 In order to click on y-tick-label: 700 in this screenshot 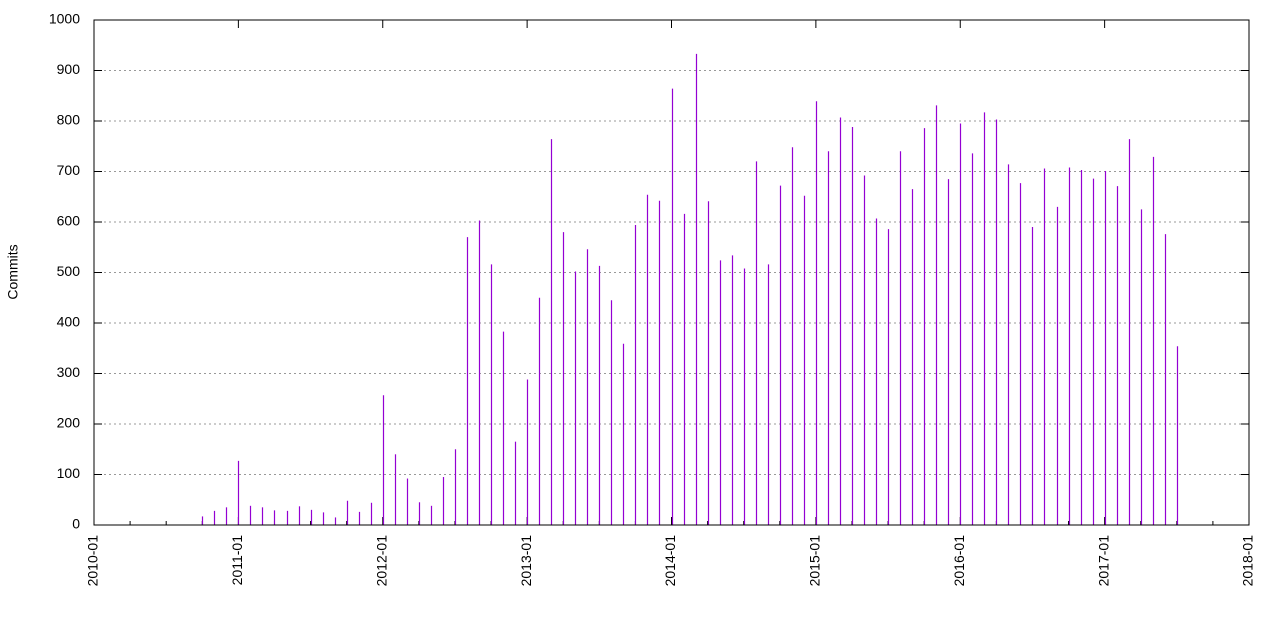, I will do `click(69, 170)`.